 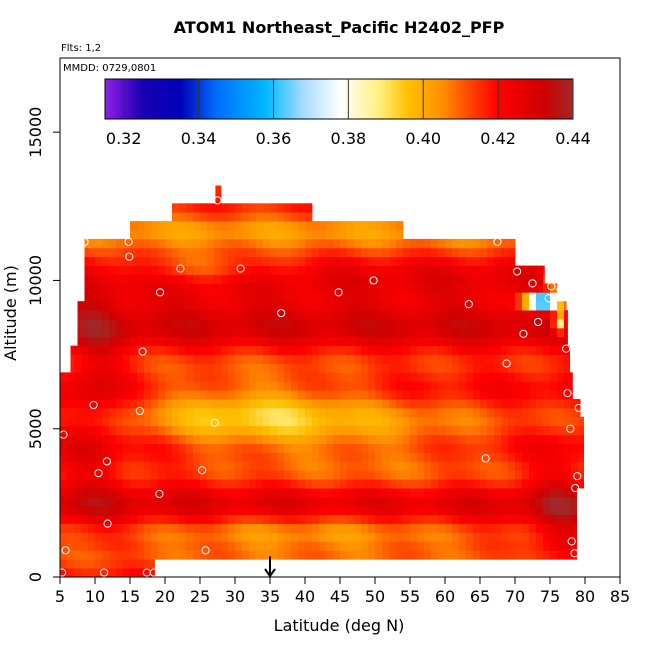 What do you see at coordinates (339, 27) in the screenshot?
I see `chart-title: ATOM1 Northeast_Pacific H2402_PFP` at bounding box center [339, 27].